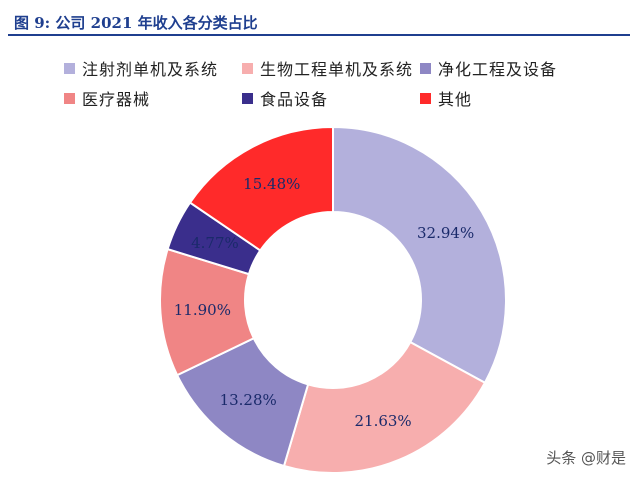 The width and height of the screenshot is (640, 482). Describe the element at coordinates (116, 99) in the screenshot. I see `legend-label: 医疗器械` at that location.